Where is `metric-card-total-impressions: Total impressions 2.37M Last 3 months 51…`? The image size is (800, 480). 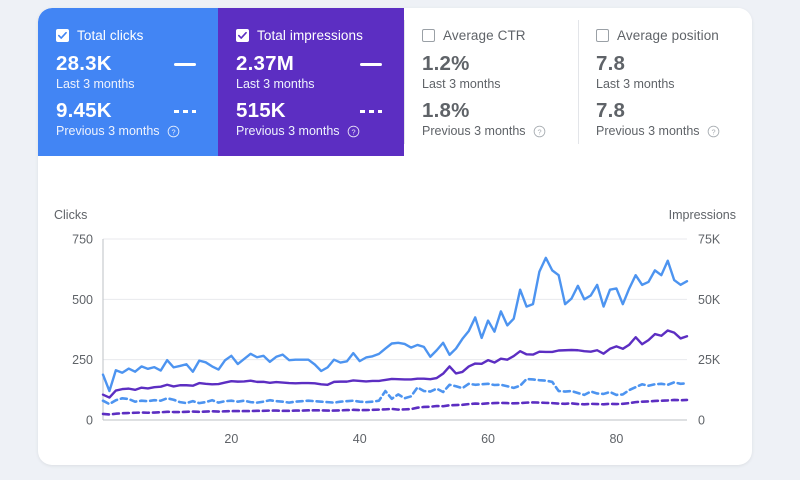 metric-card-total-impressions: Total impressions 2.37M Last 3 months 51… is located at coordinates (311, 82).